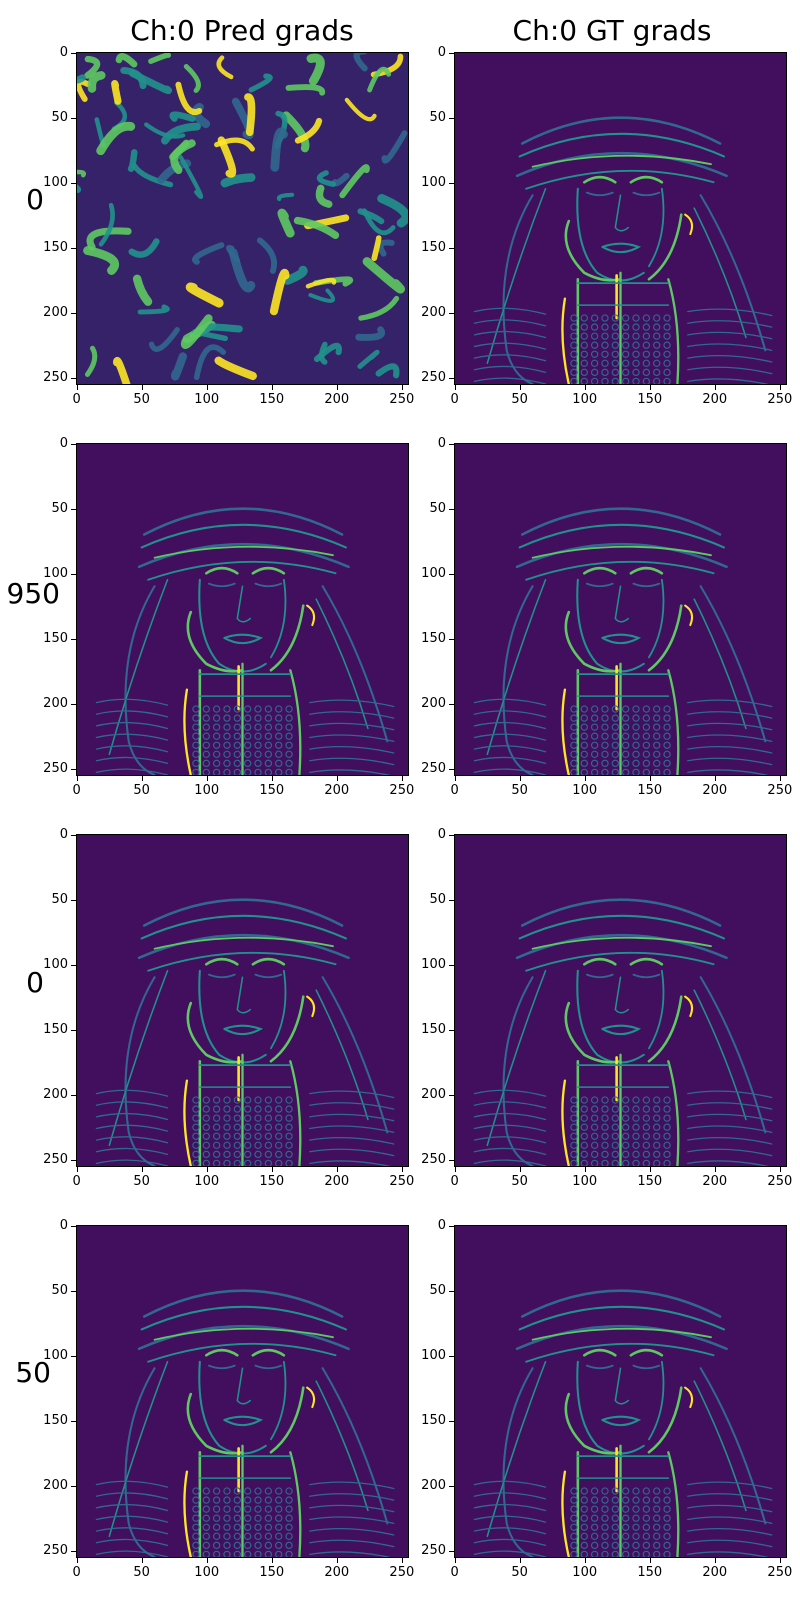 Image resolution: width=800 pixels, height=1600 pixels. I want to click on row-label: 50, so click(33, 1372).